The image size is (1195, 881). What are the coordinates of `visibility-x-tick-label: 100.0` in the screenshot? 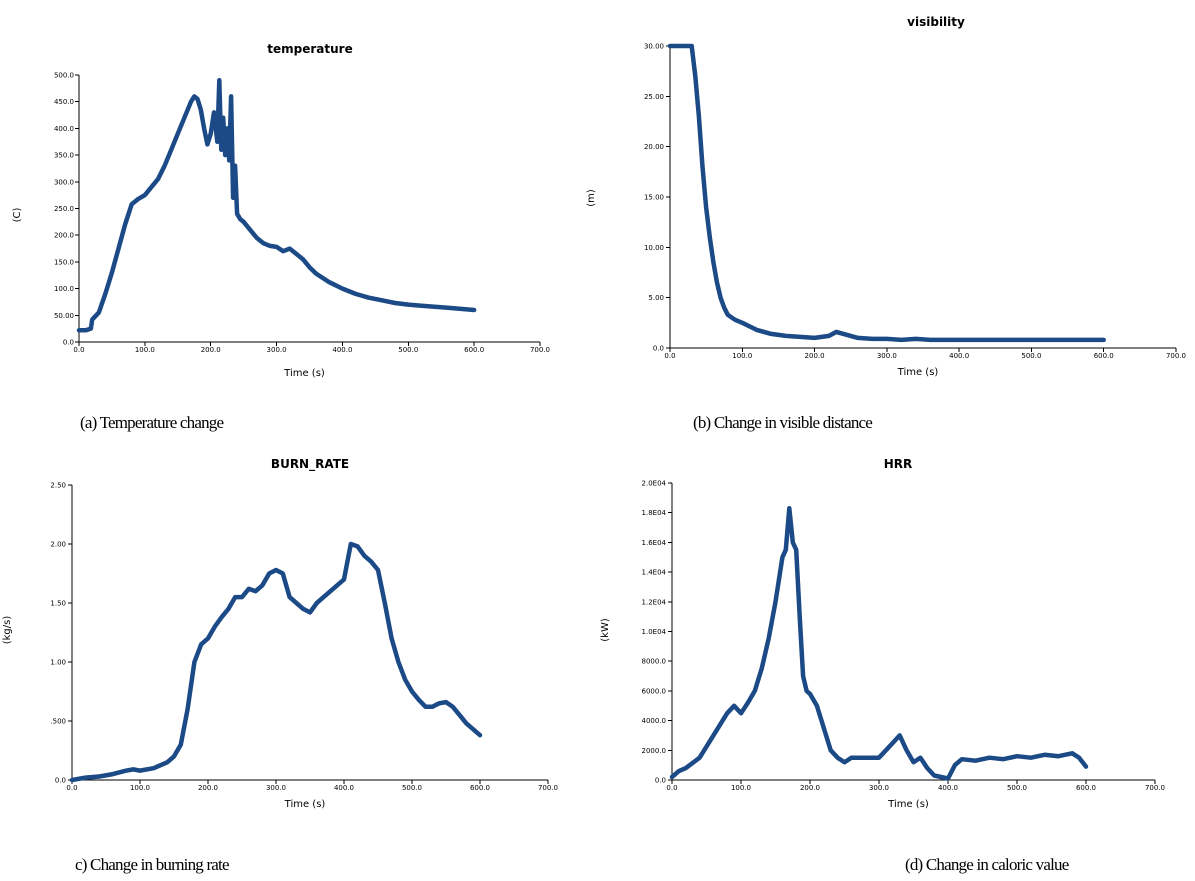 It's located at (742, 356).